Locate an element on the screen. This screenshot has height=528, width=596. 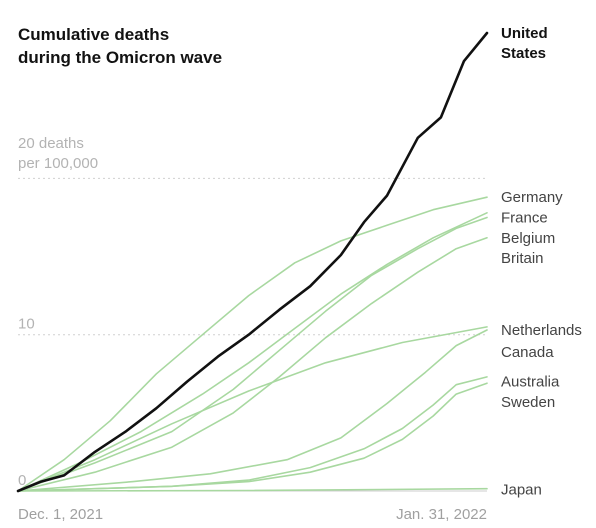
series-label-line: Britain is located at coordinates (522, 258).